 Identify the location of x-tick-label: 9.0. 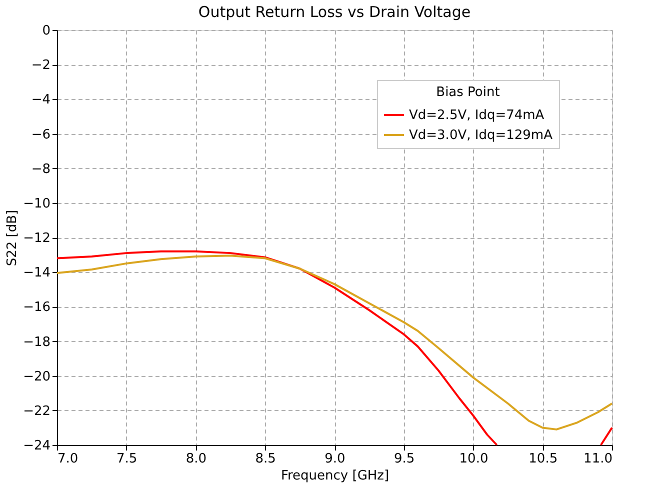
(335, 459).